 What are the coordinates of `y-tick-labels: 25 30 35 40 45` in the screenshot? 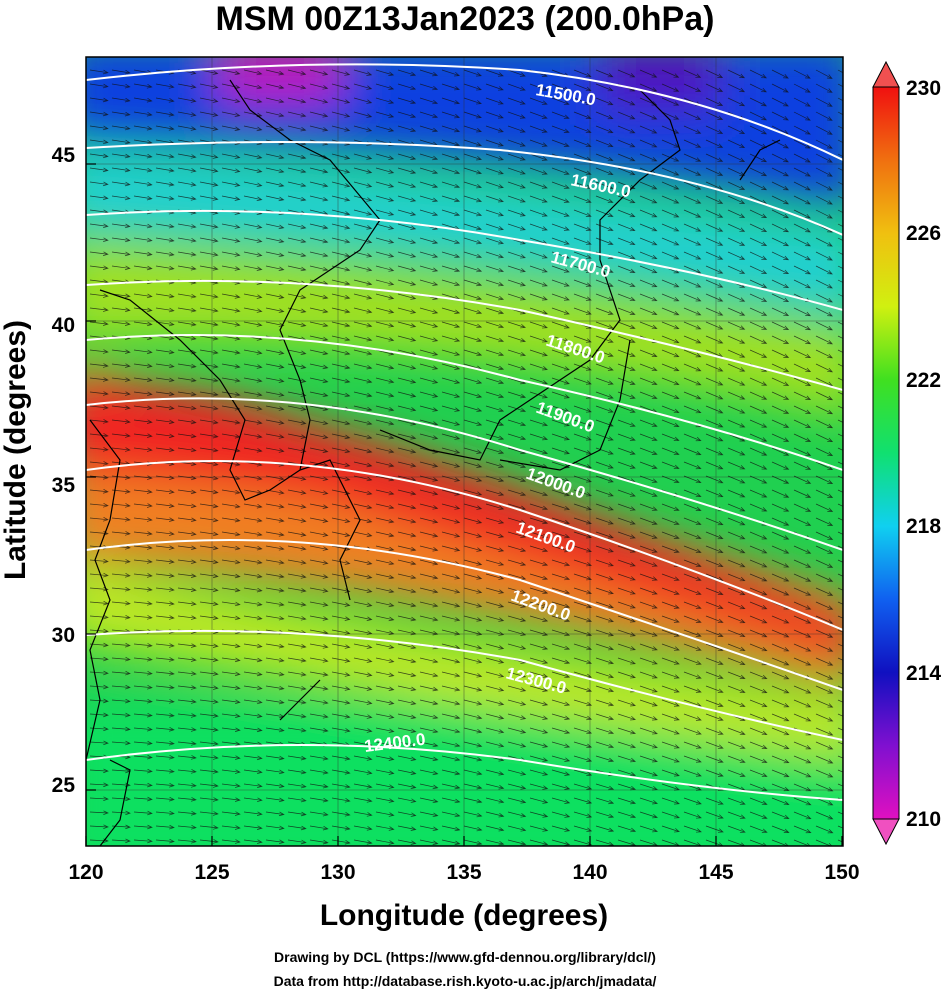 It's located at (64, 470).